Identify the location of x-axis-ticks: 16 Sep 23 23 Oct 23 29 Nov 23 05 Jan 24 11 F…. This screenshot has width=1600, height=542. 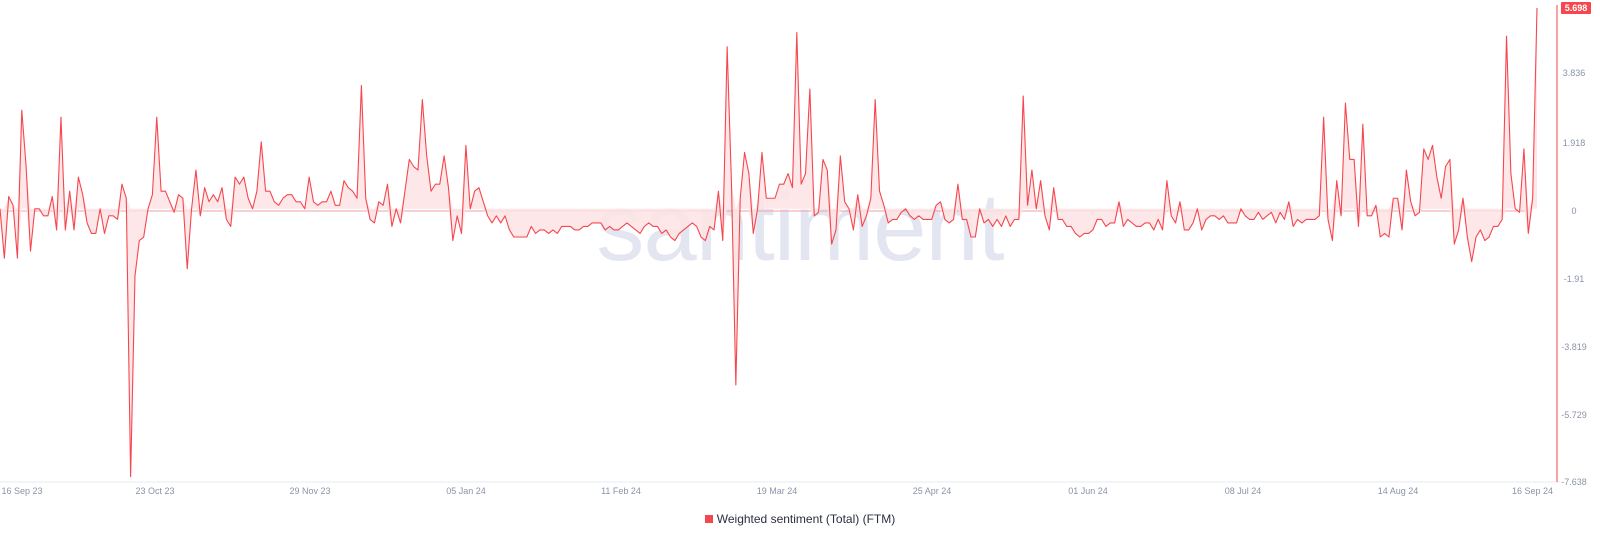
(777, 491).